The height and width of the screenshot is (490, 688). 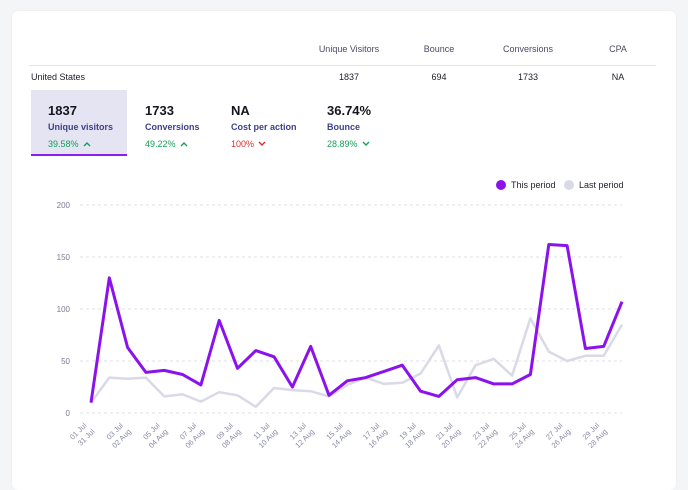 I want to click on metric-label: Bounce, so click(x=344, y=127).